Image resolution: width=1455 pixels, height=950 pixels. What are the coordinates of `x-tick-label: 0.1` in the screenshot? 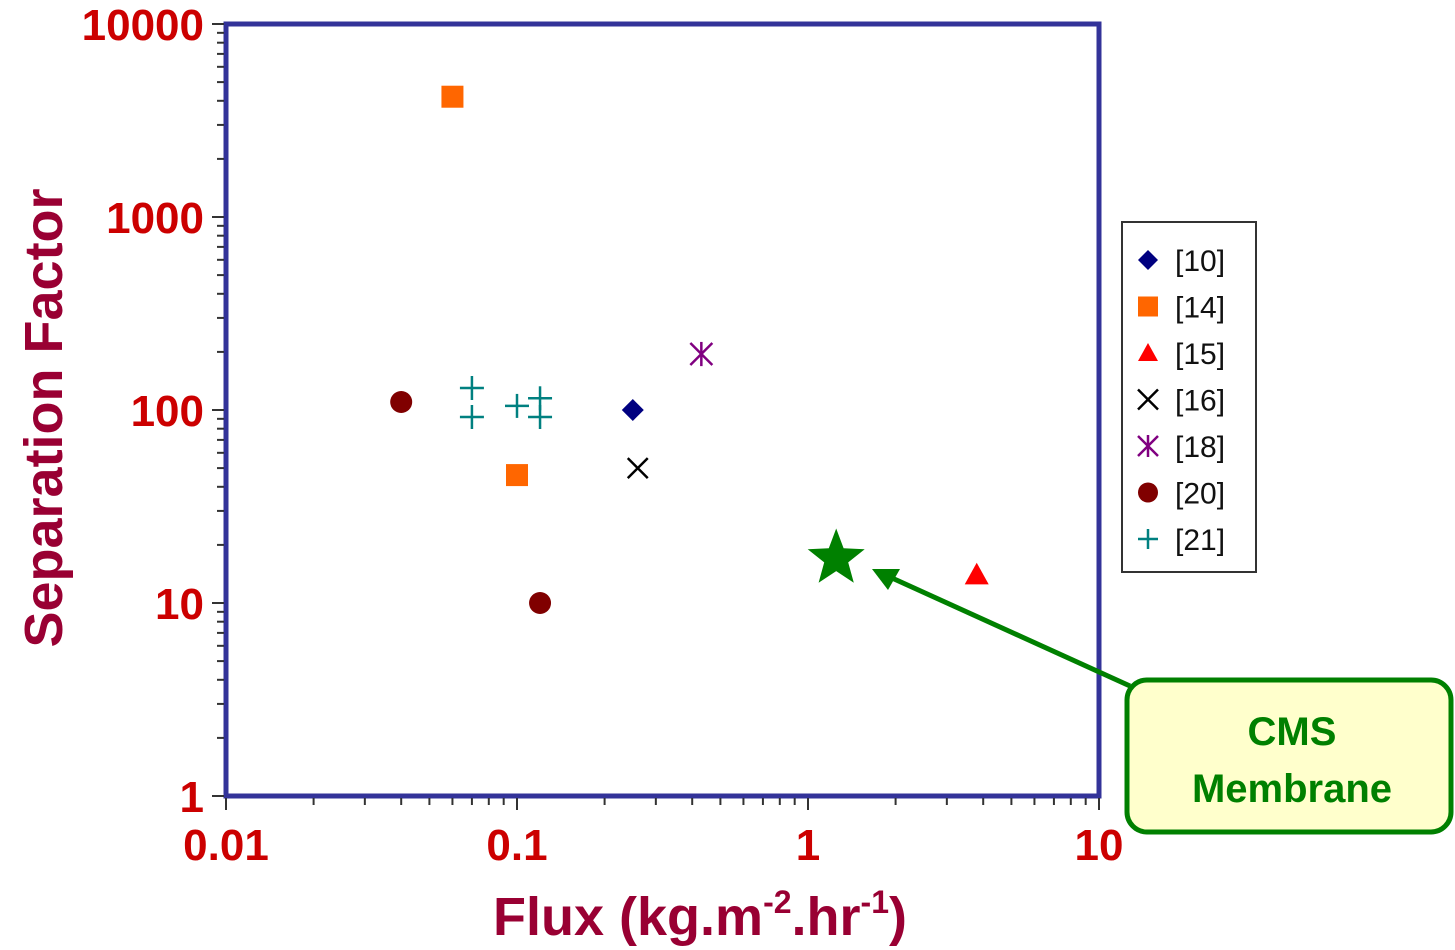 It's located at (516, 845).